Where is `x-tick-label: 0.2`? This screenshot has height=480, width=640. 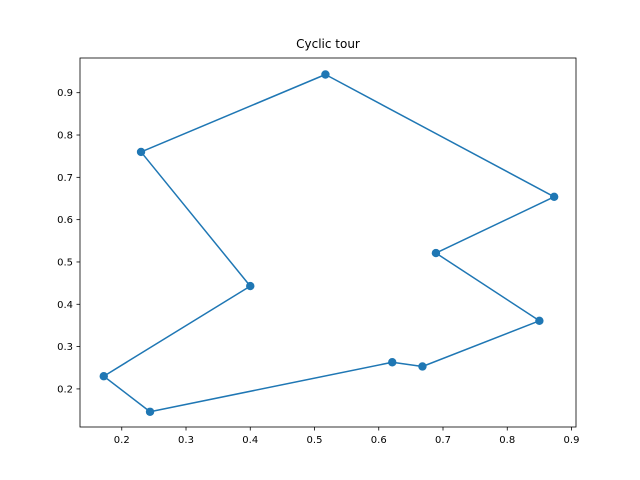 x-tick-label: 0.2 is located at coordinates (122, 440).